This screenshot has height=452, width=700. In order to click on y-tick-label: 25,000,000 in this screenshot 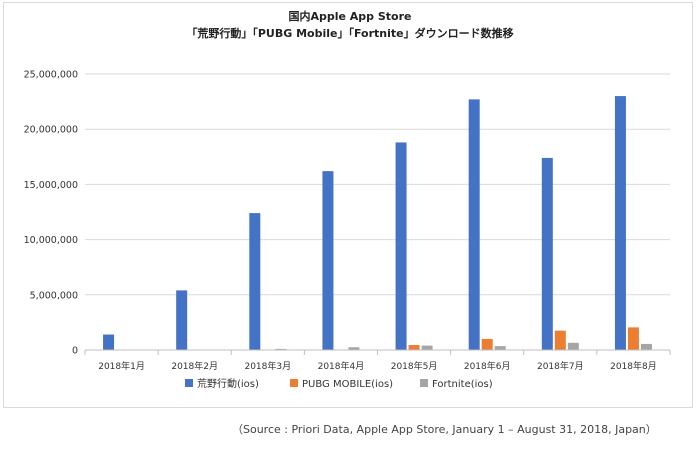, I will do `click(51, 75)`.